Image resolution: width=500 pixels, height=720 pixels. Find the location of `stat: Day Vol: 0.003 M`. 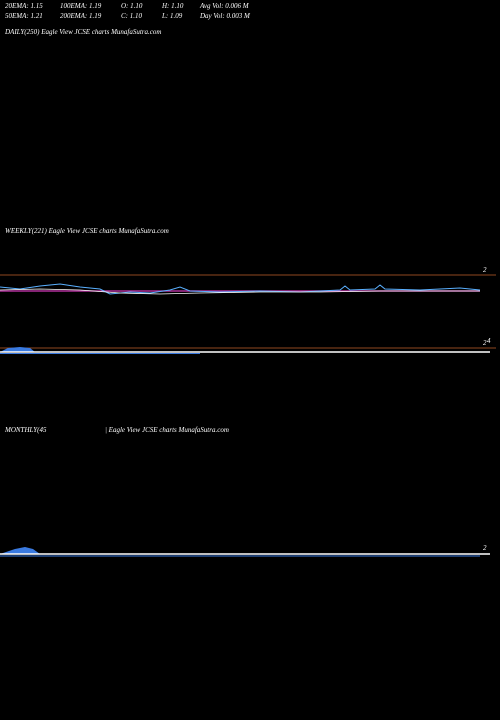

stat: Day Vol: 0.003 M is located at coordinates (225, 16).